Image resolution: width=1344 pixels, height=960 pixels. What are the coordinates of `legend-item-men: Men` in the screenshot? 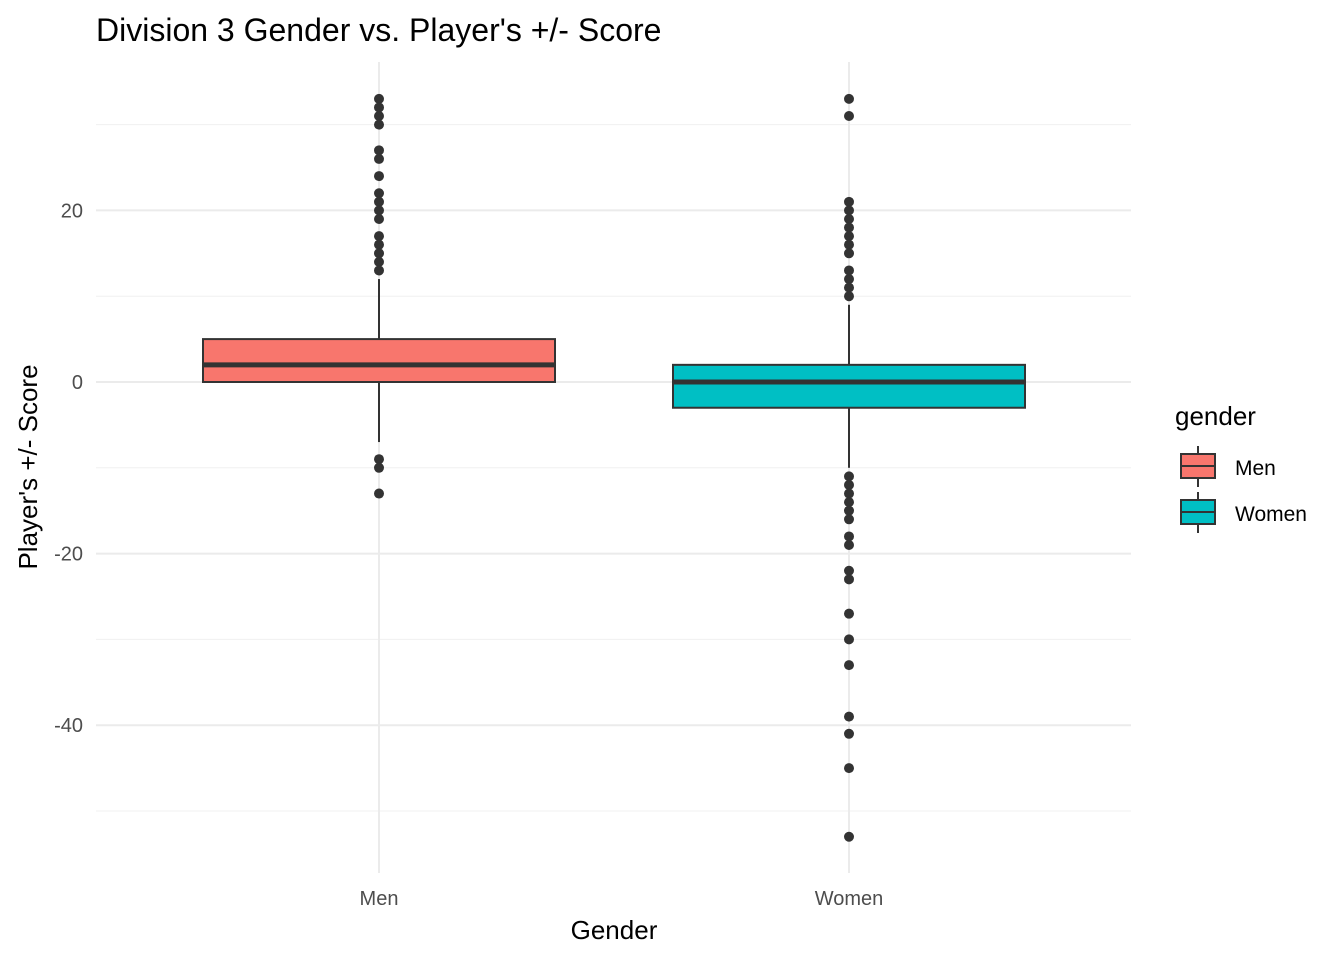 It's located at (1228, 466).